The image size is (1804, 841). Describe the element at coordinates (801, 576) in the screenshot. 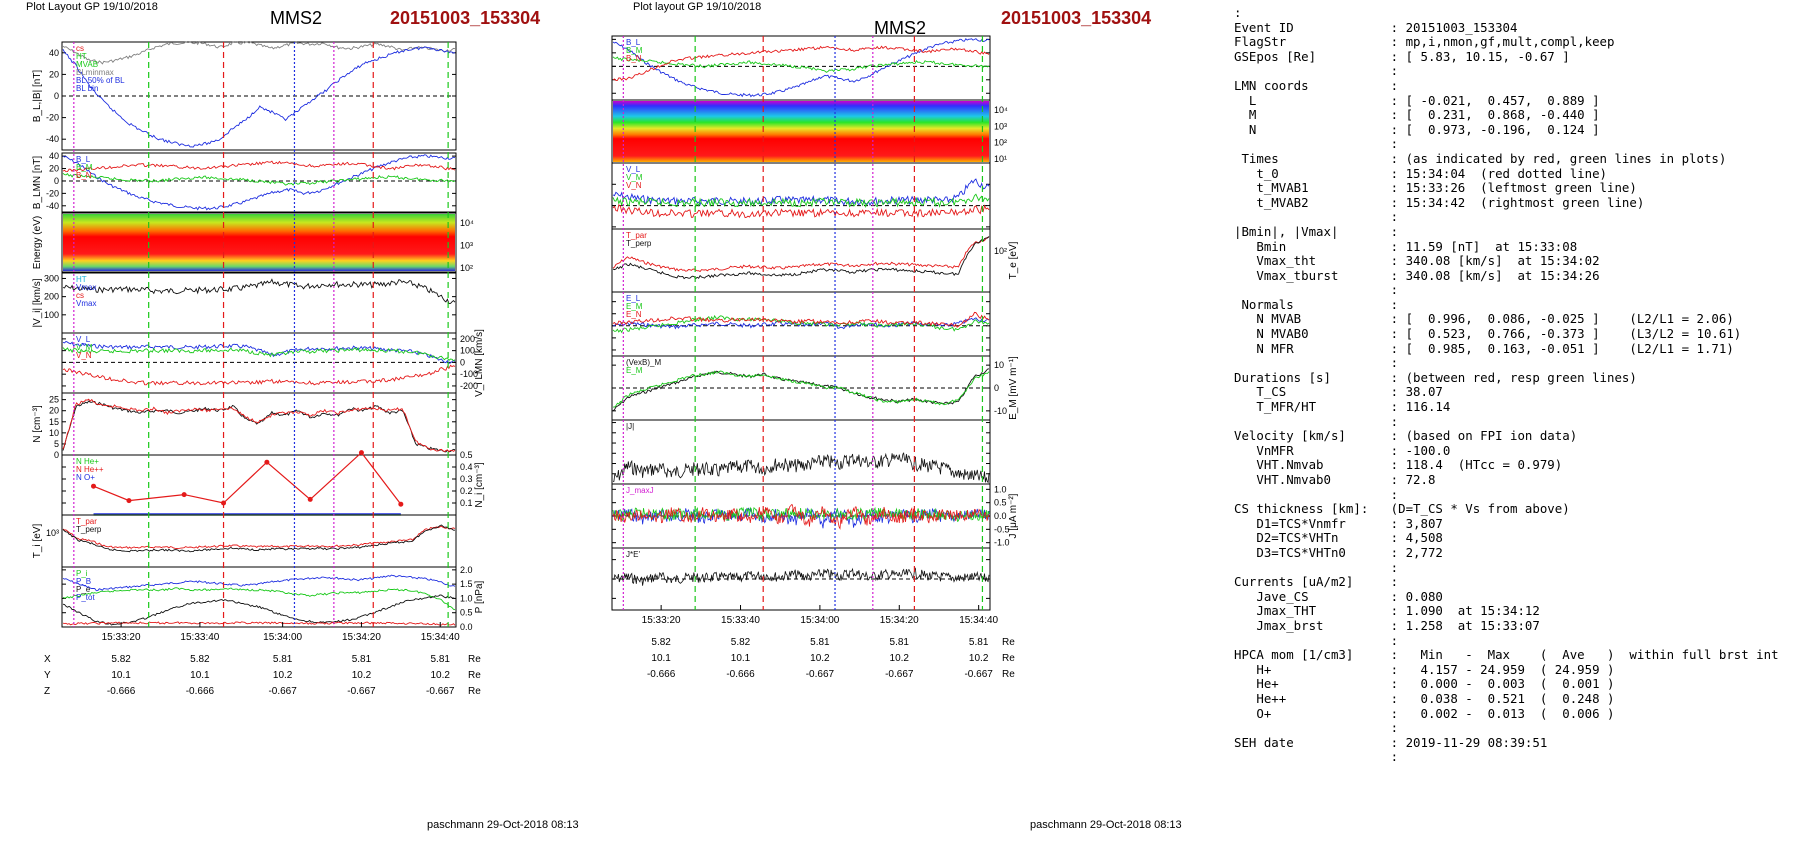

I see `series-line-JE` at that location.